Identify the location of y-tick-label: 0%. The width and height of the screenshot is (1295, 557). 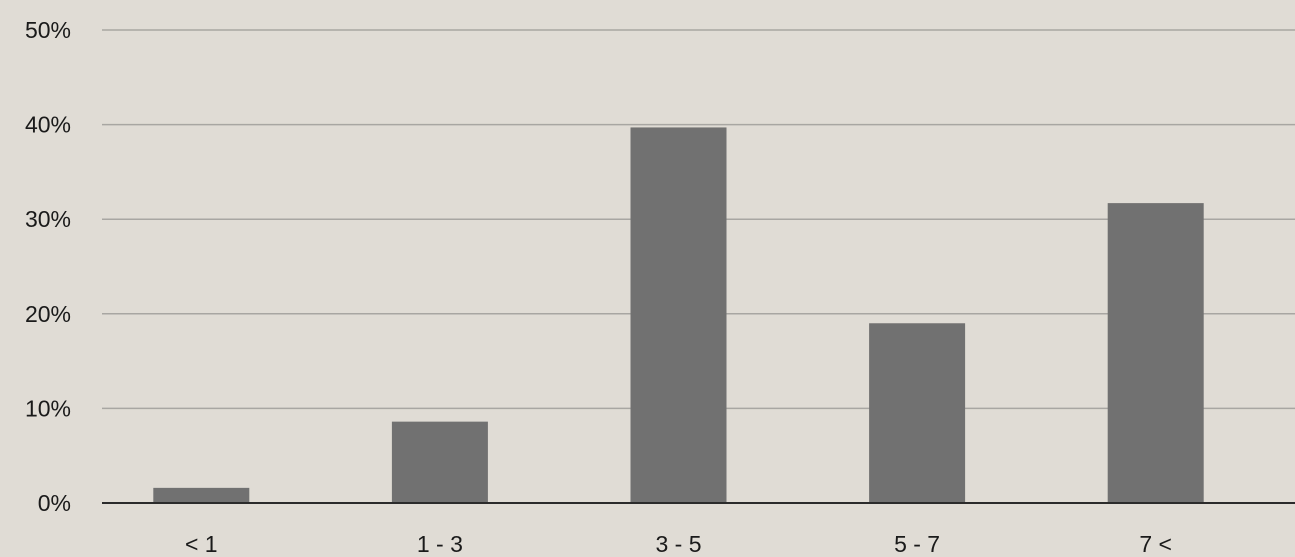
(54, 503).